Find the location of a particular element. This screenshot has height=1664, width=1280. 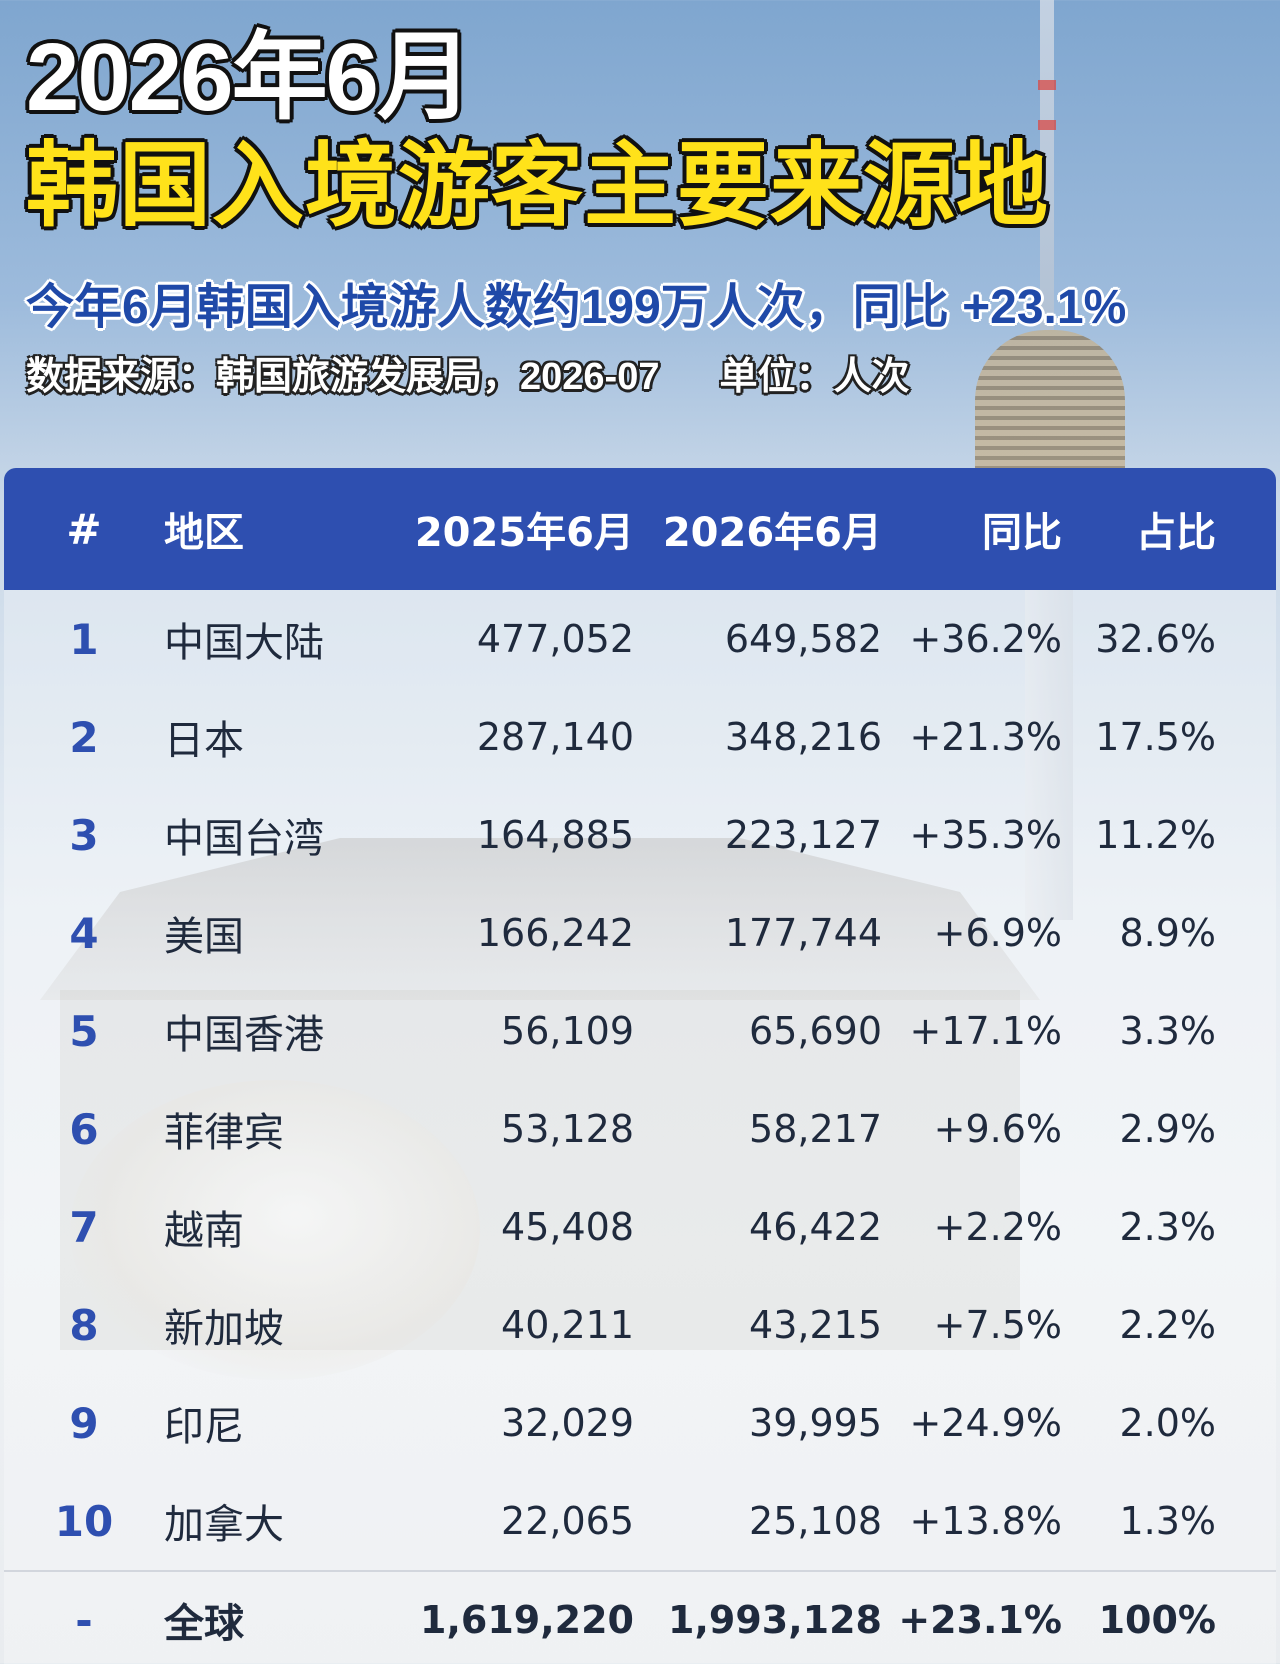

region-cell: 日本 is located at coordinates (204, 741).